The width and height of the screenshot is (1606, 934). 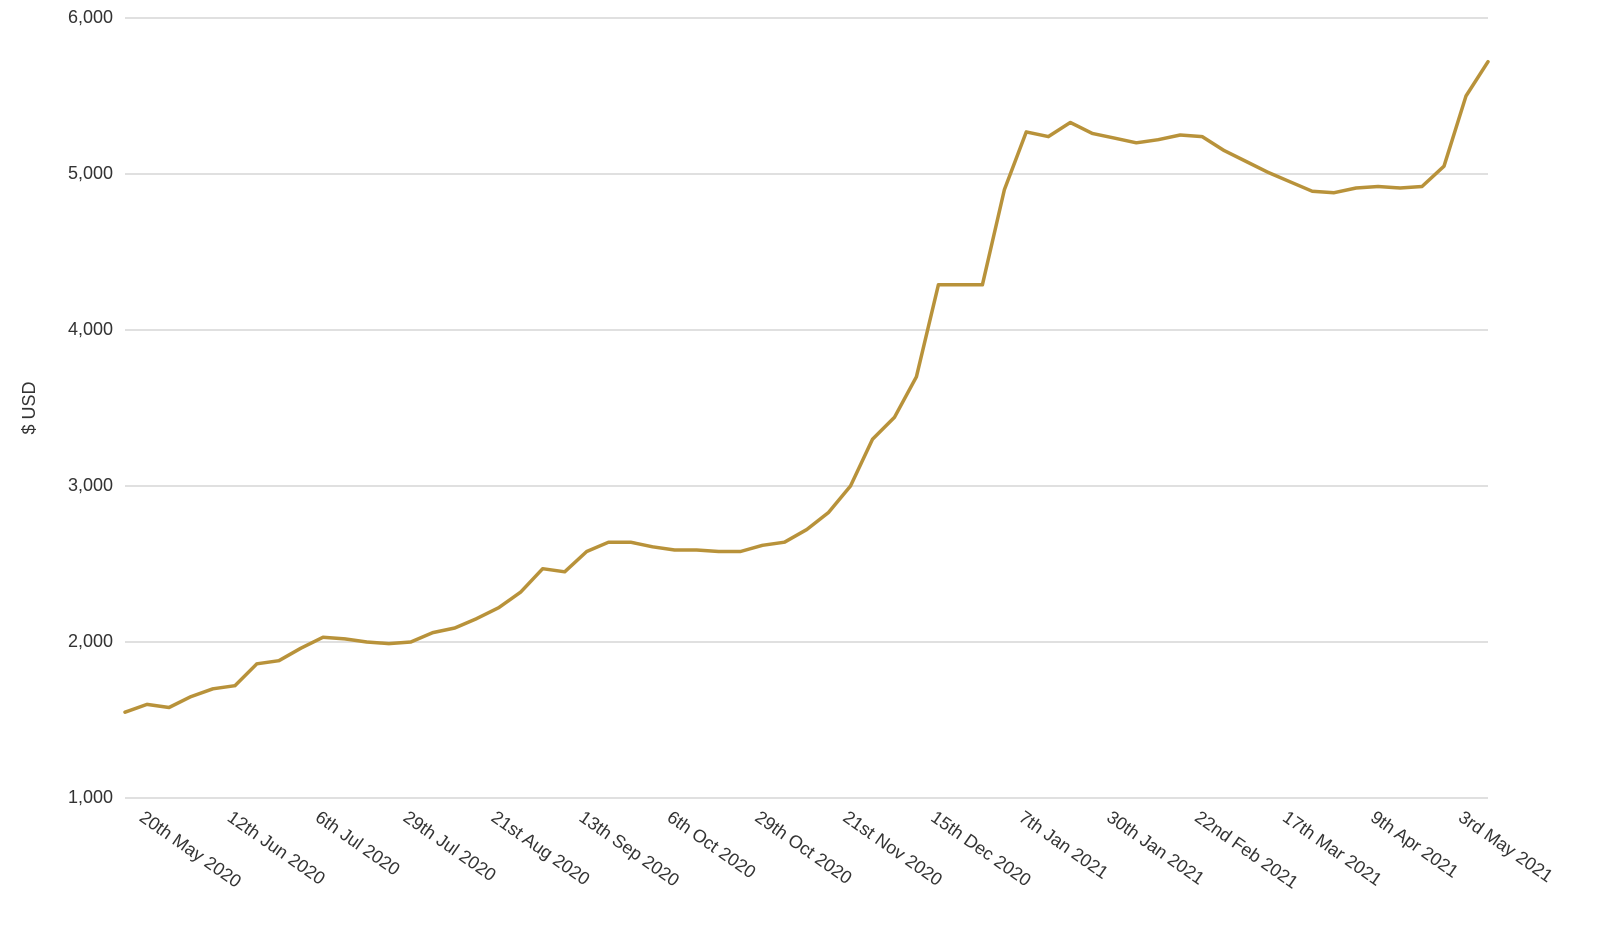 What do you see at coordinates (90, 17) in the screenshot?
I see `y-tick-label: 6,000` at bounding box center [90, 17].